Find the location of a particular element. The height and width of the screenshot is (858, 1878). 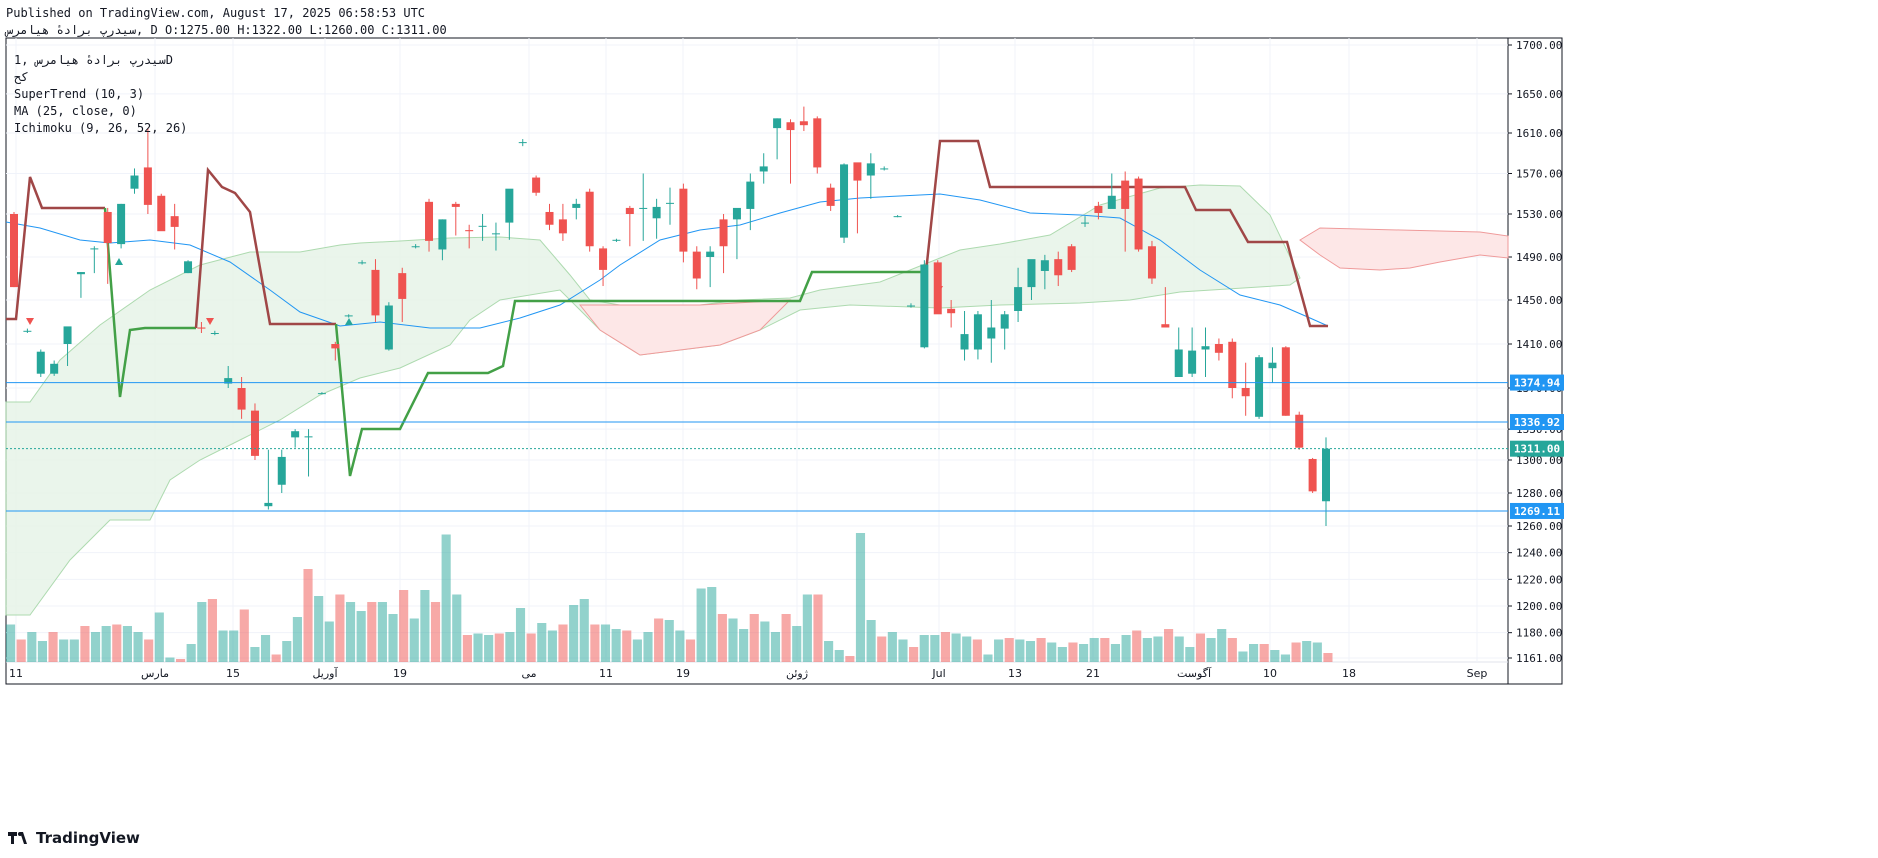

tradingview-footer: TradingView is located at coordinates (74, 838).